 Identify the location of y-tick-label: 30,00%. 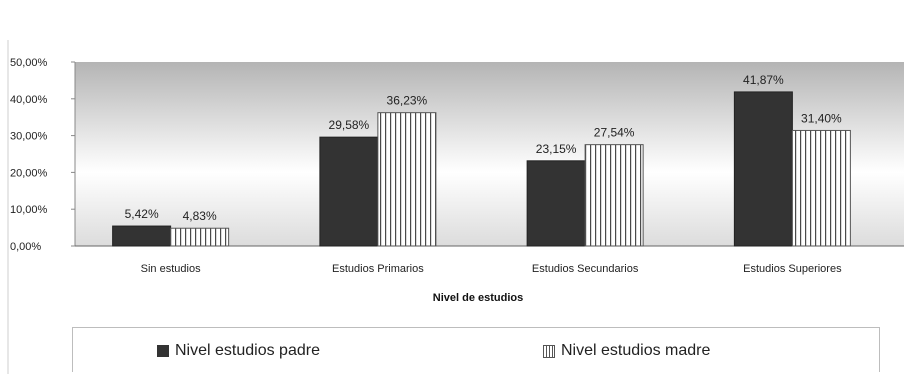
(29, 137).